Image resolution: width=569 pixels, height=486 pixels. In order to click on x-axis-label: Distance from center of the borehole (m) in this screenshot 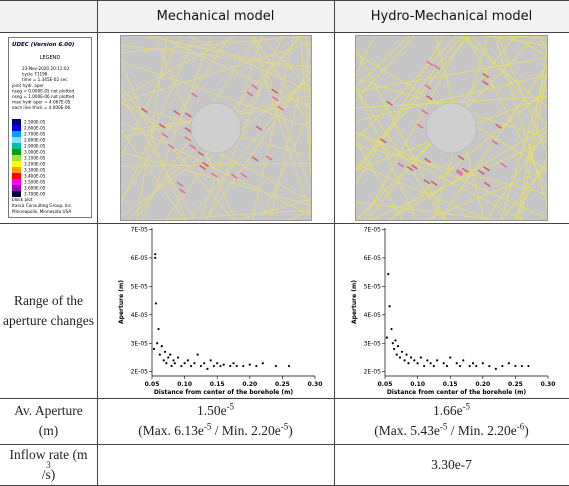, I will do `click(457, 392)`.